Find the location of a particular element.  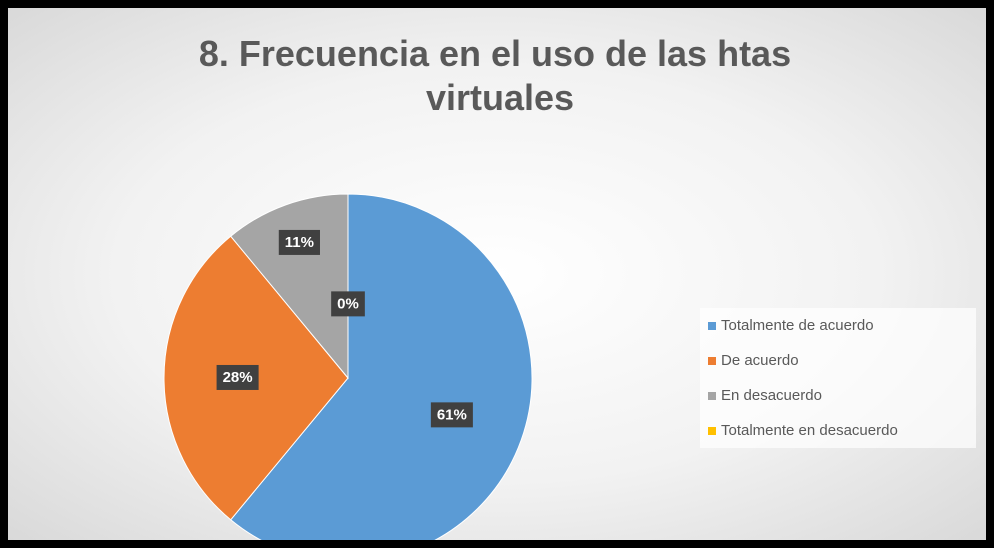

legend-box is located at coordinates (838, 378).